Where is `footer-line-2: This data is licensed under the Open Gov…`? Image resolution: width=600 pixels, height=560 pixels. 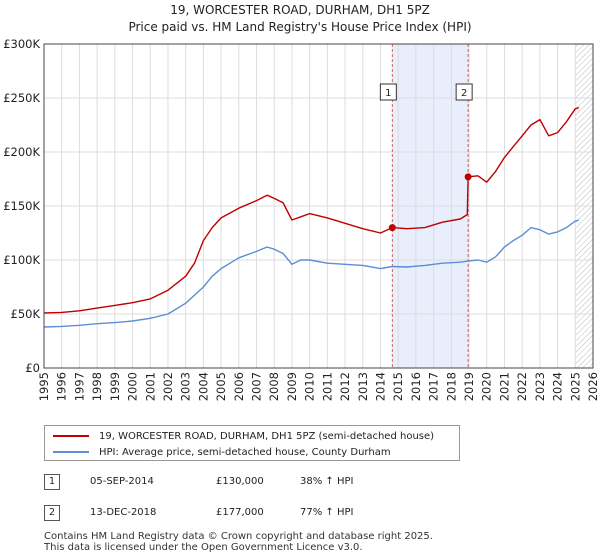
footer-line-2: This data is licensed under the Open Gov… is located at coordinates (203, 547).